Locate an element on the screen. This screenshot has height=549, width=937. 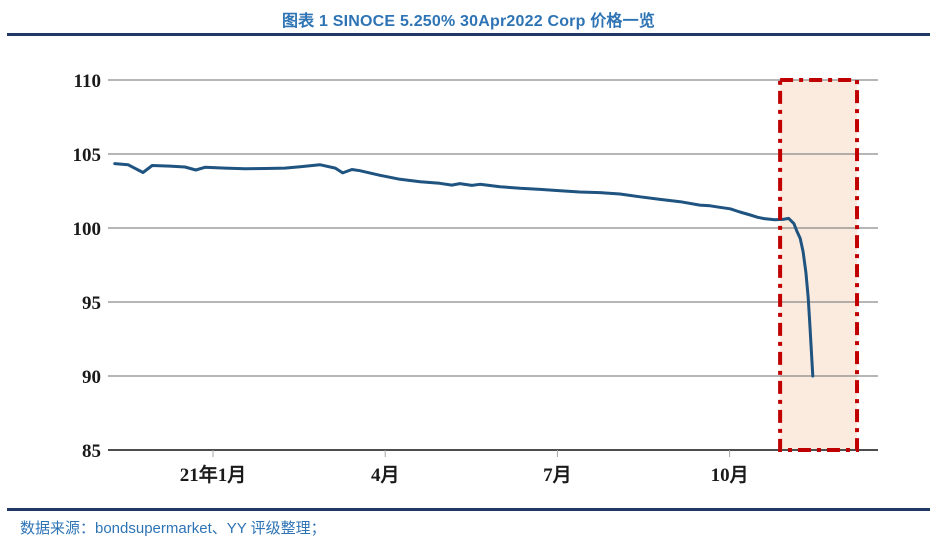
x-tick-label: 10月 is located at coordinates (730, 475).